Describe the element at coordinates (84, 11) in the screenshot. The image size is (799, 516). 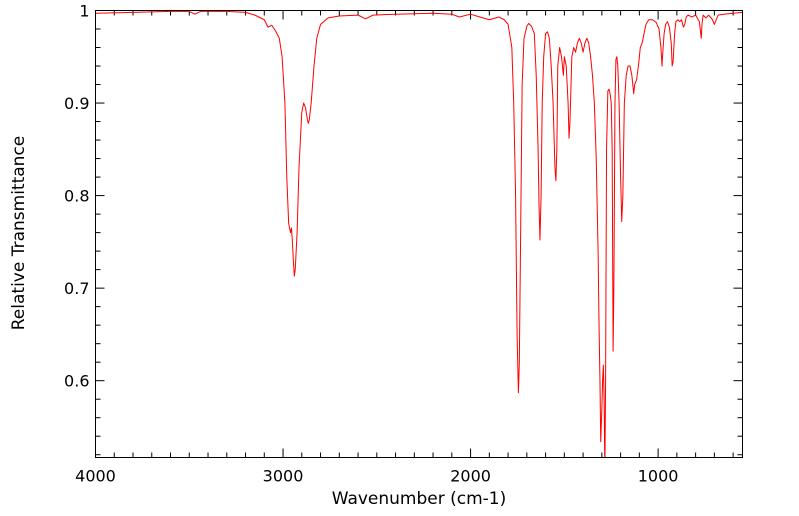
I see `y-tick-label: 1` at that location.